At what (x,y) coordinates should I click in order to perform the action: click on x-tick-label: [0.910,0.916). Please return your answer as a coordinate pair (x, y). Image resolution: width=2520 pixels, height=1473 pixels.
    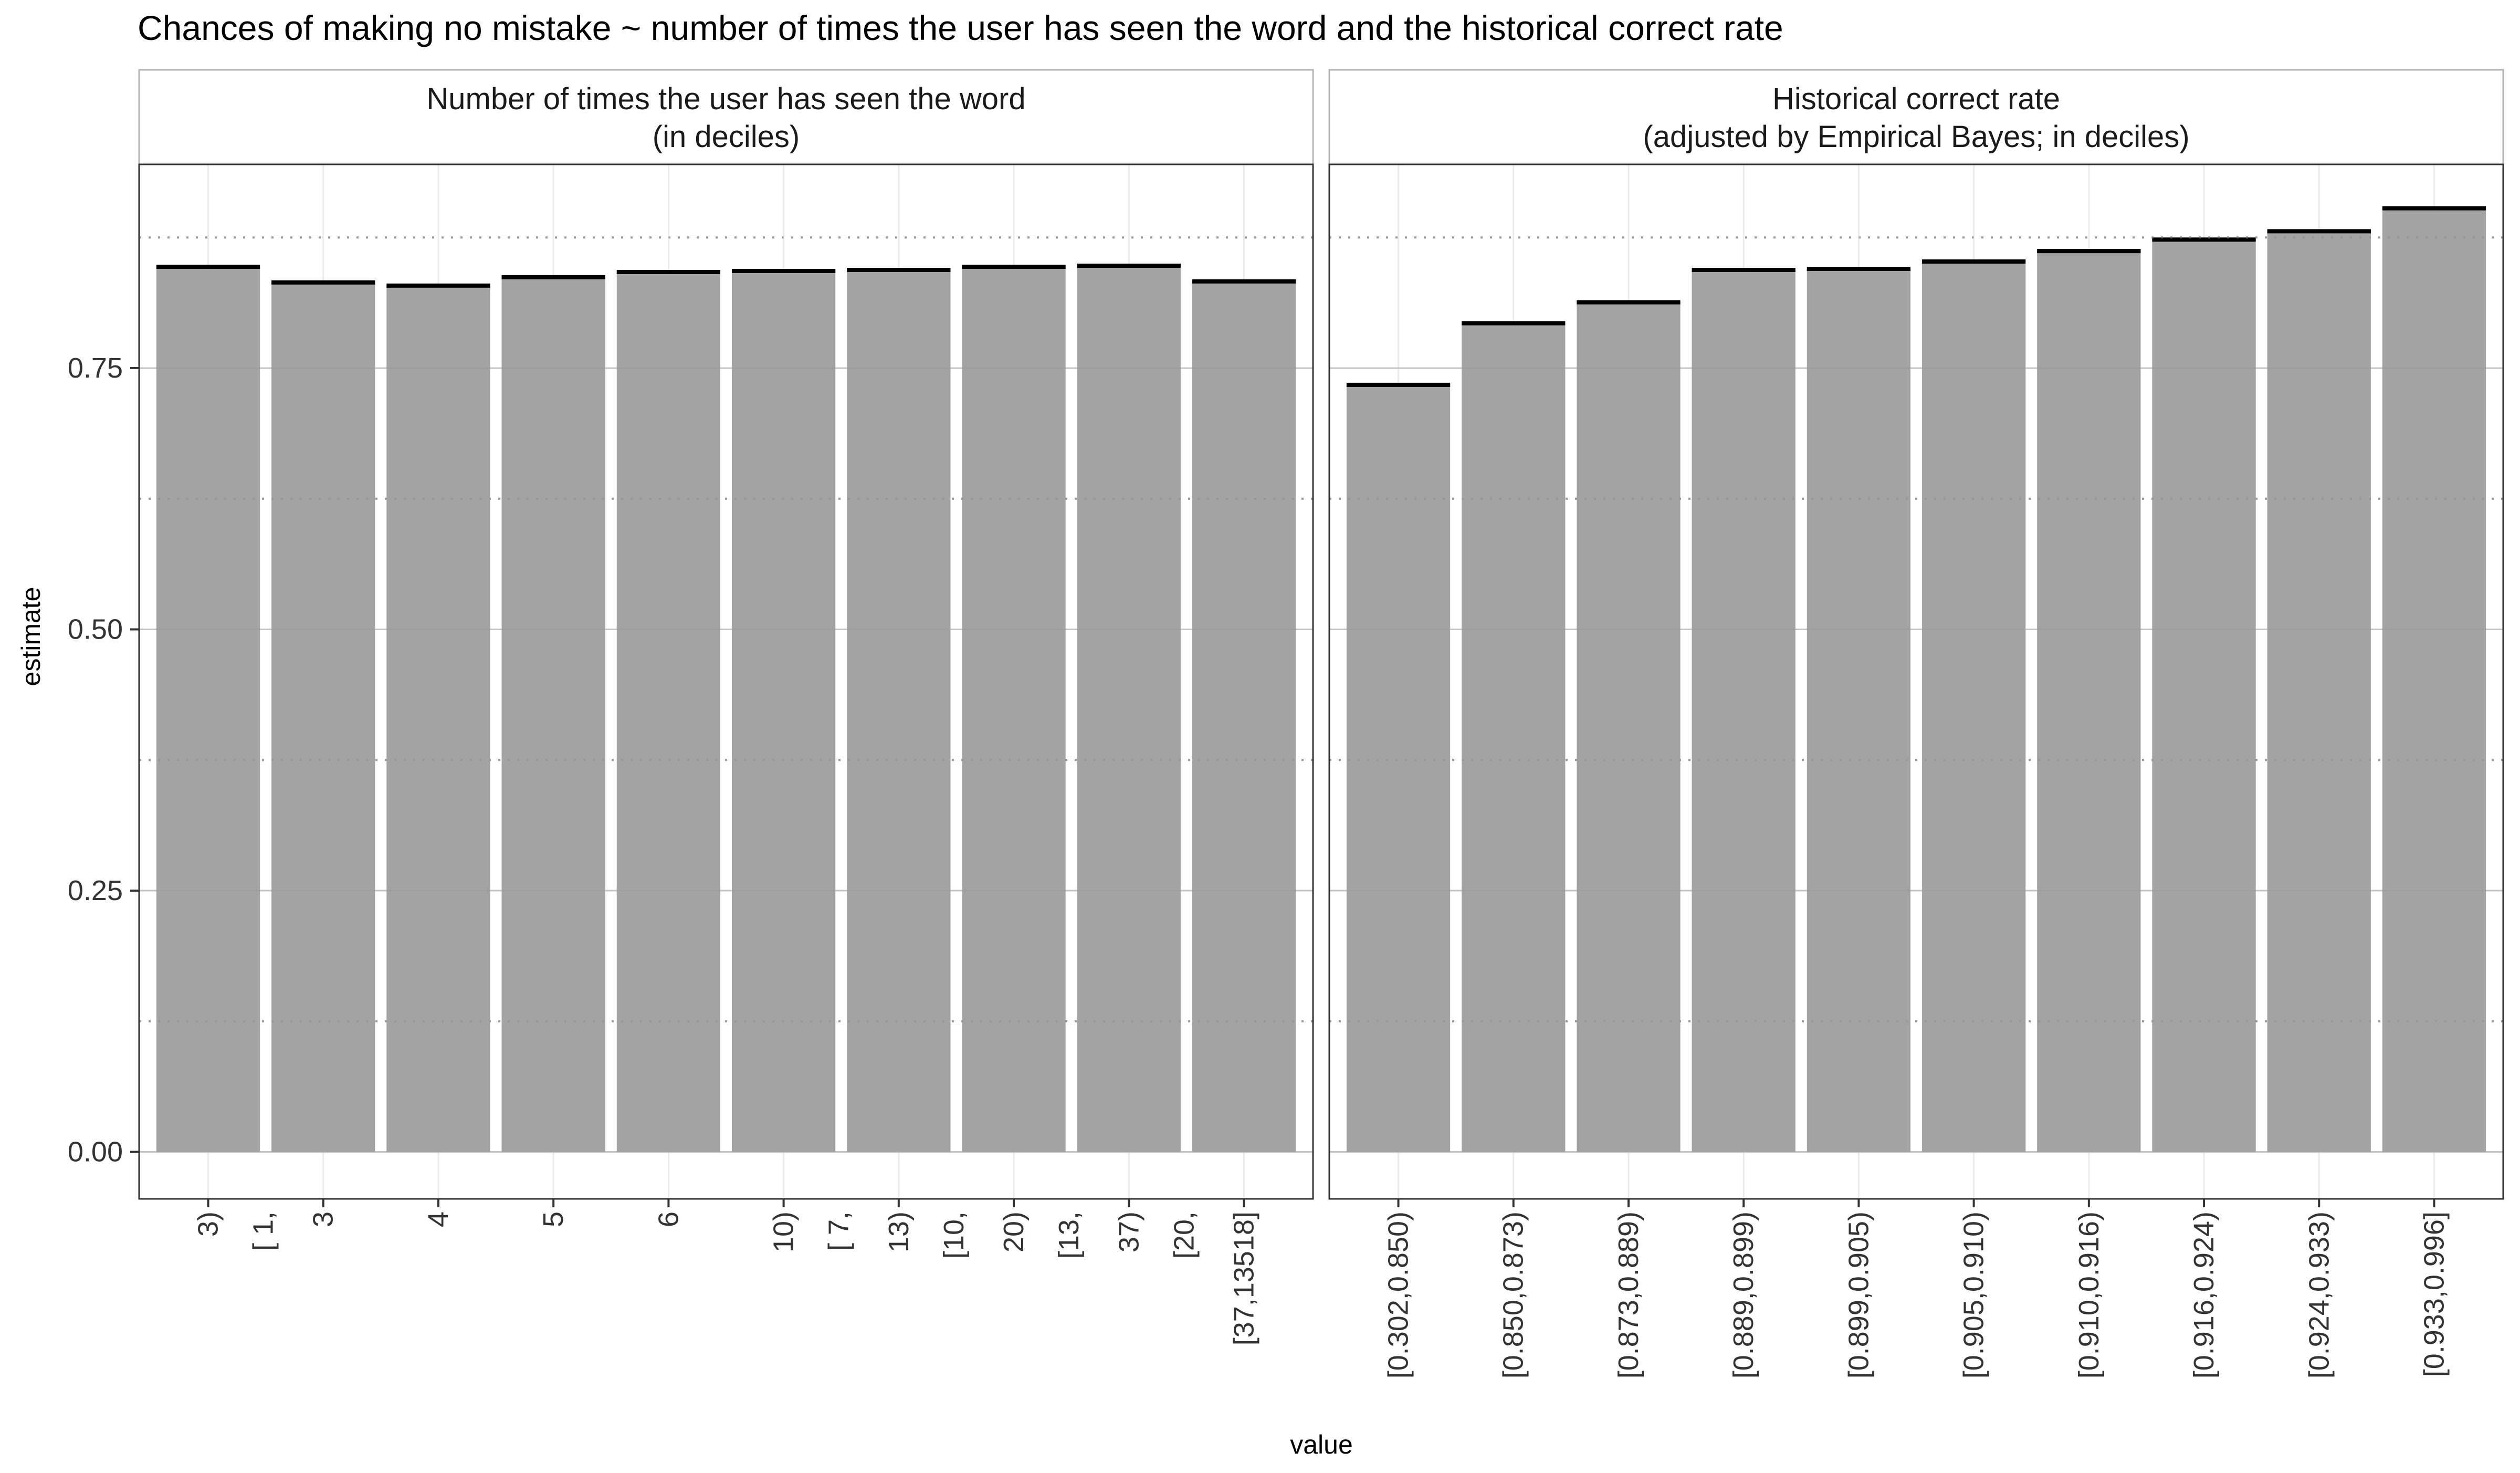
    Looking at the image, I should click on (2089, 1294).